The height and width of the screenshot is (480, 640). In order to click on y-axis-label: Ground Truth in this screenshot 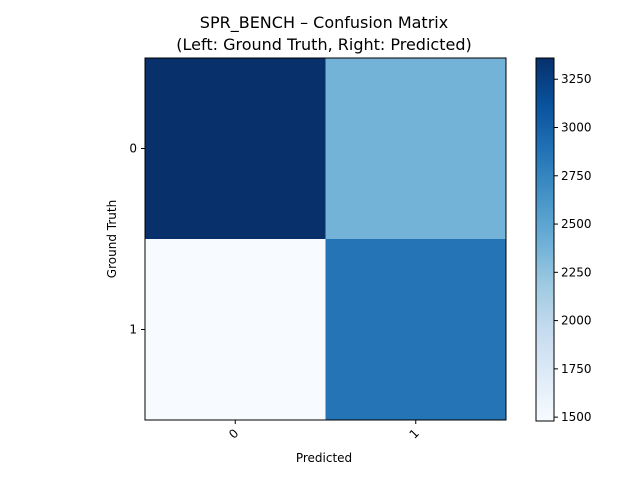, I will do `click(112, 239)`.